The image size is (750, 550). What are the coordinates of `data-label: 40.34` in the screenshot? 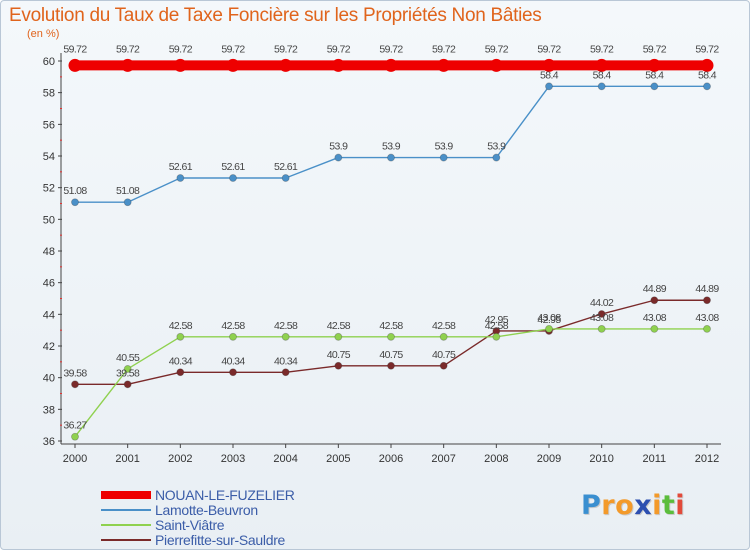 It's located at (233, 361).